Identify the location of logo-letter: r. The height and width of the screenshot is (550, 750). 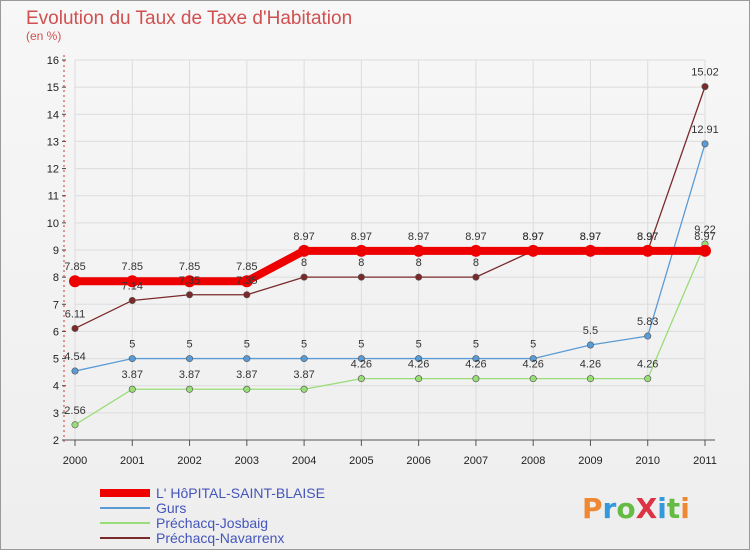
(610, 508).